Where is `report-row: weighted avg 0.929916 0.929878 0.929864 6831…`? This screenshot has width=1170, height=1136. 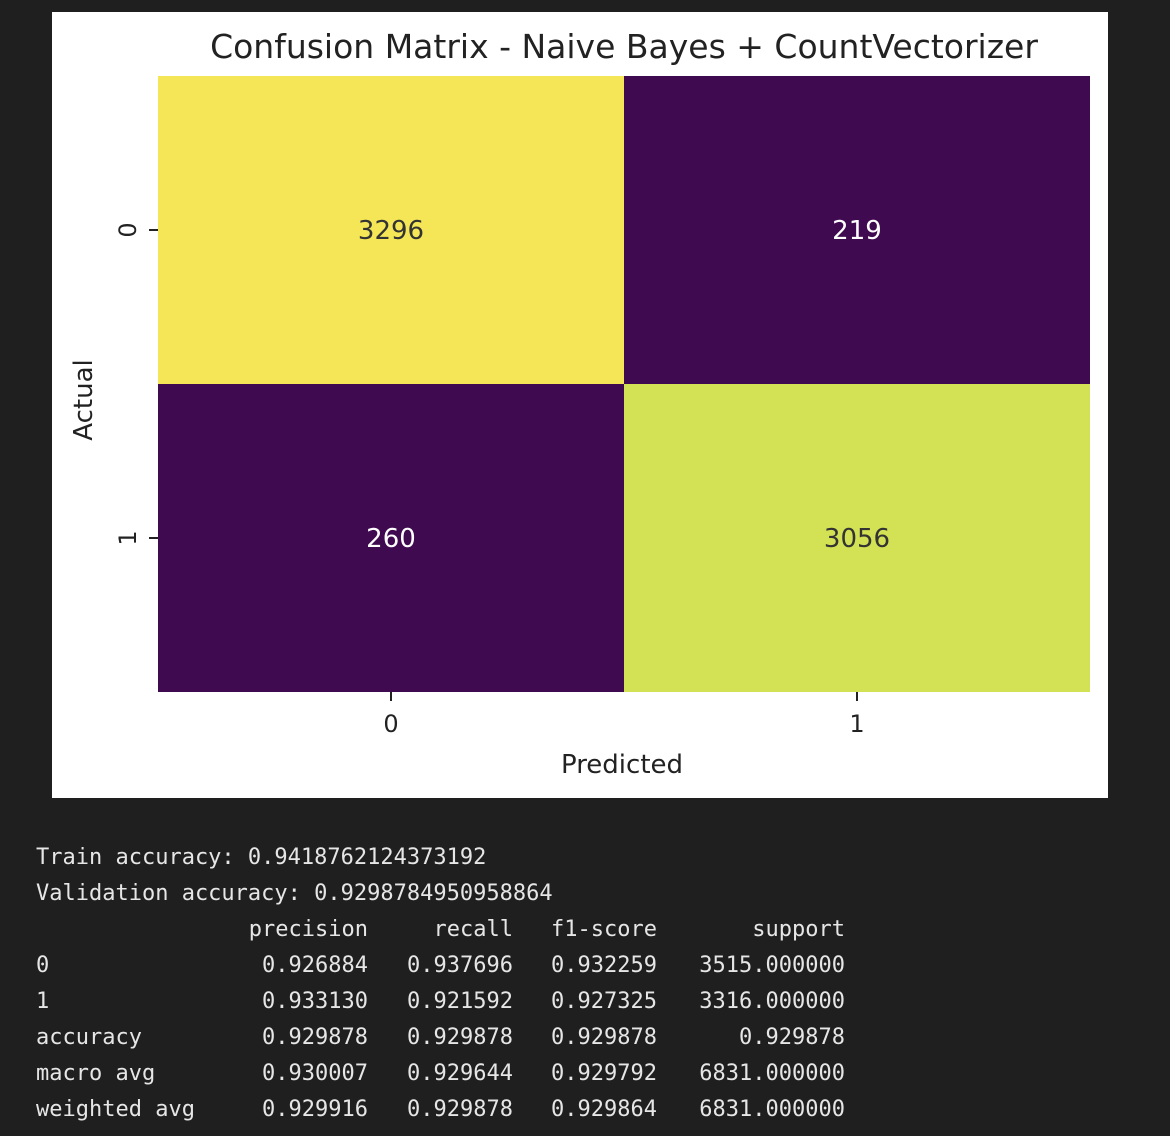 report-row: weighted avg 0.929916 0.929878 0.929864 6831… is located at coordinates (585, 1110).